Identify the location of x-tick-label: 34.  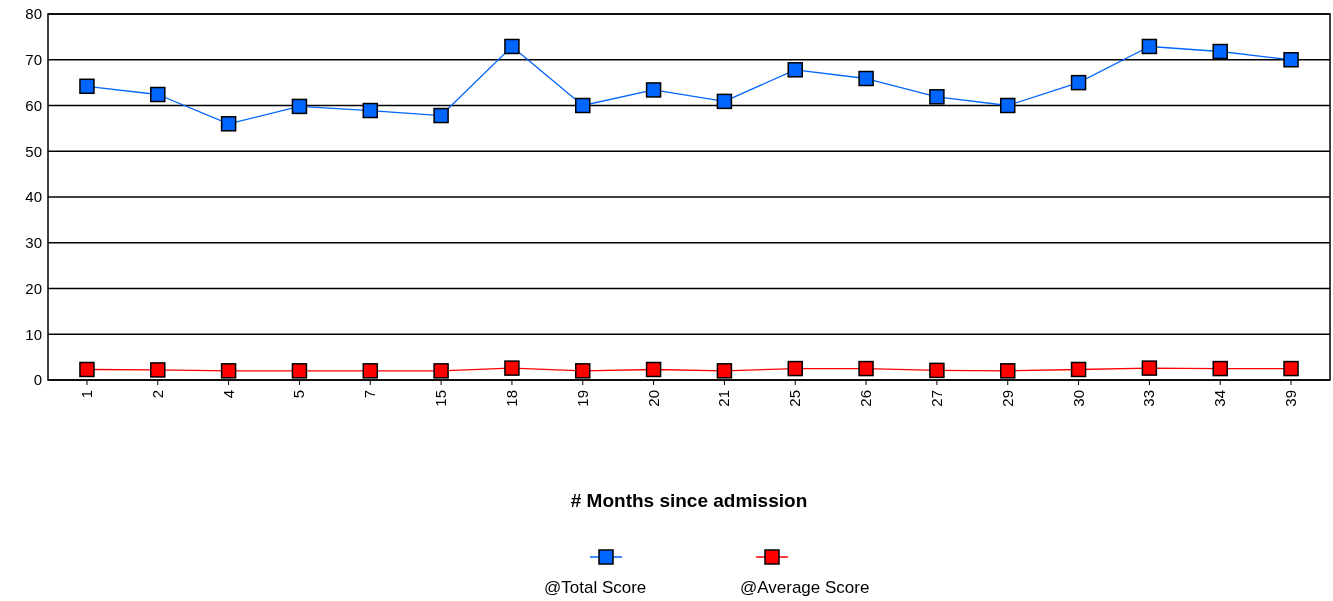
(1220, 398).